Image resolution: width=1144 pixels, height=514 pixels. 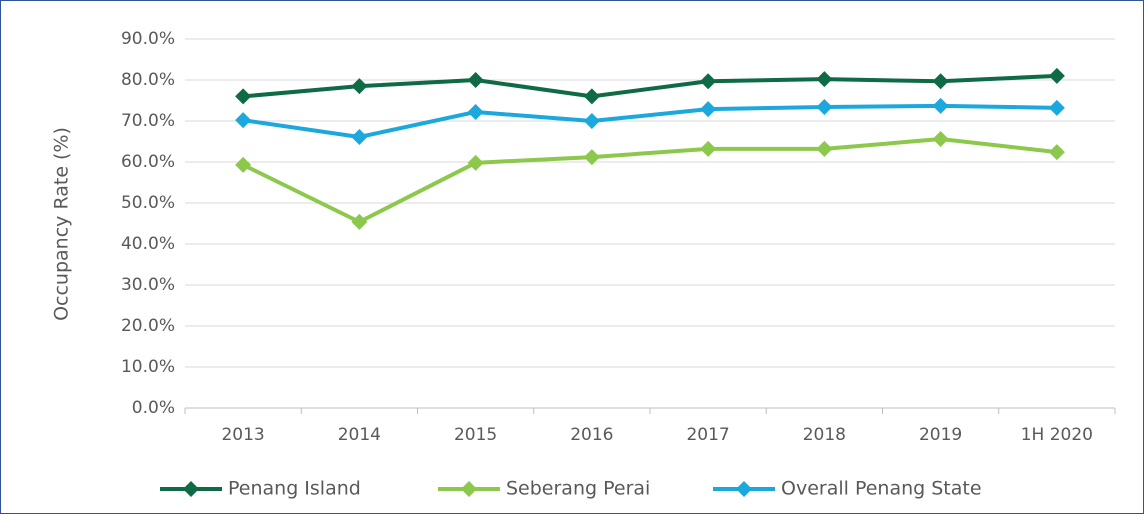 I want to click on y-tick-label: 10.0%, so click(x=148, y=367).